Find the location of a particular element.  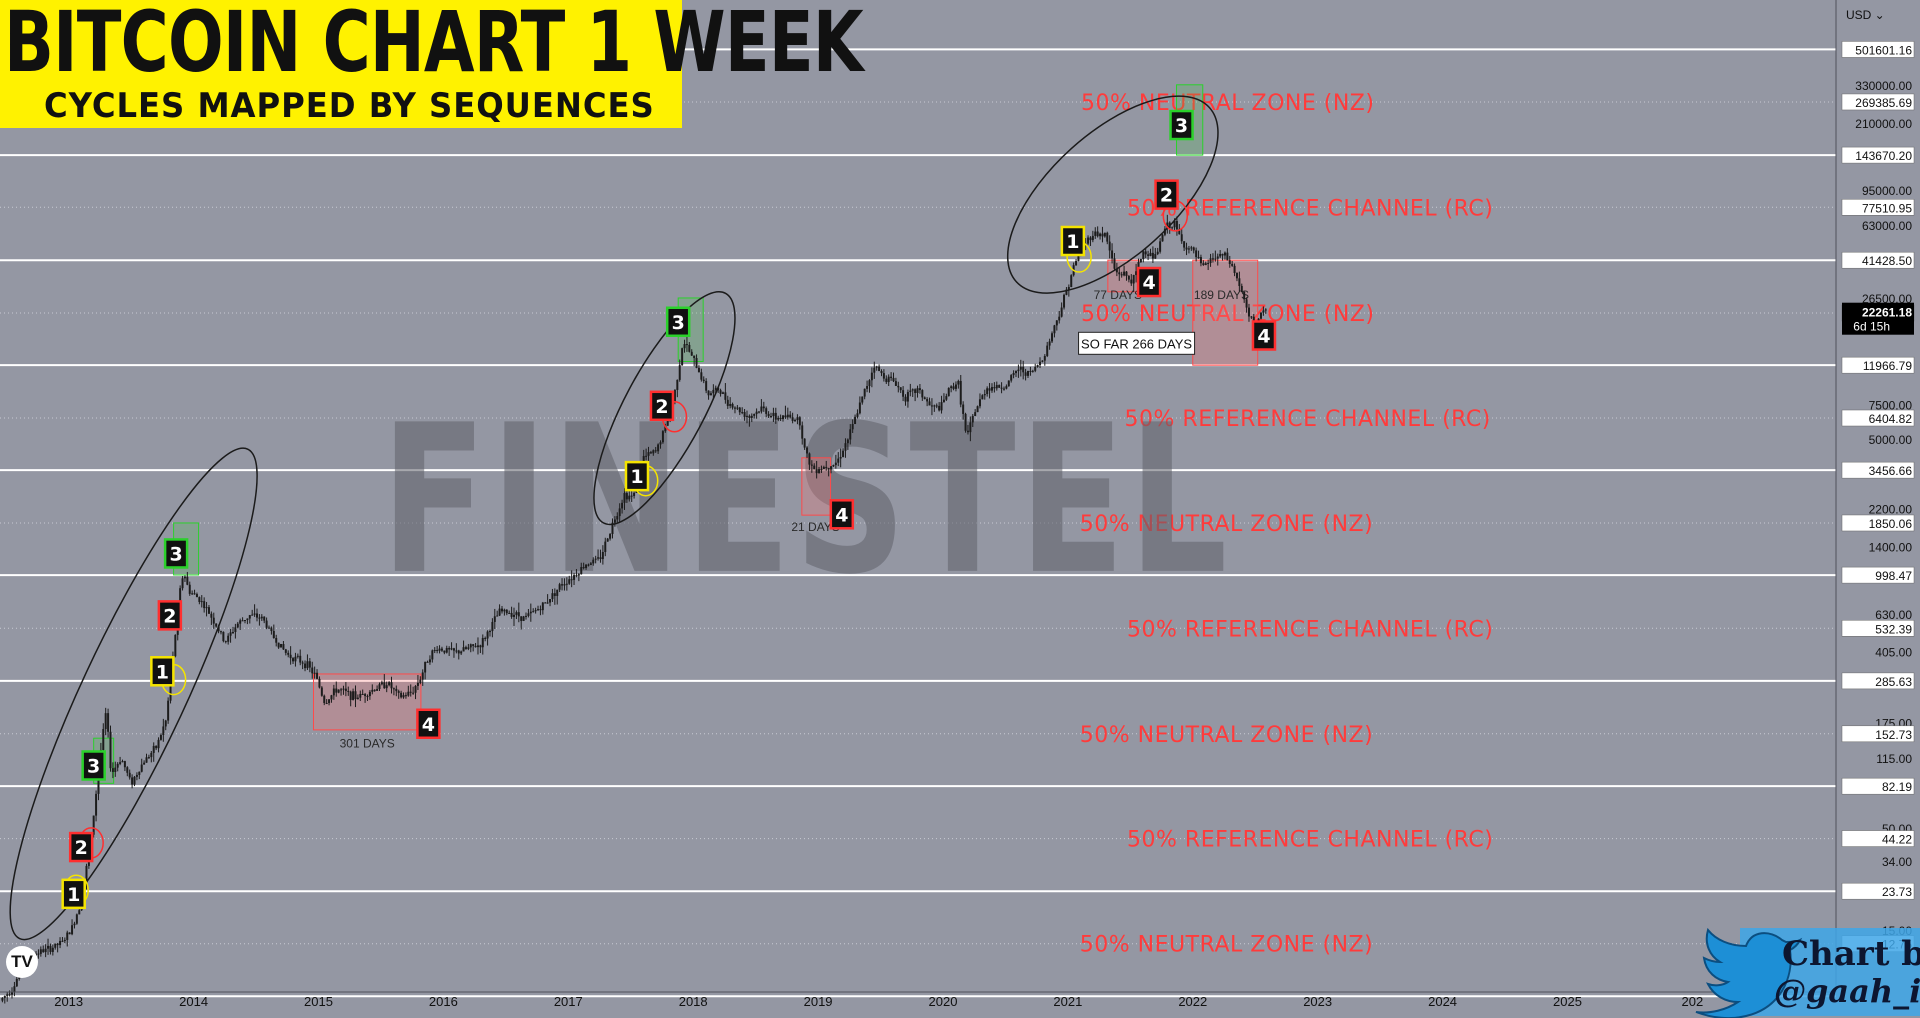

cycle-ellipse is located at coordinates (133, 694).